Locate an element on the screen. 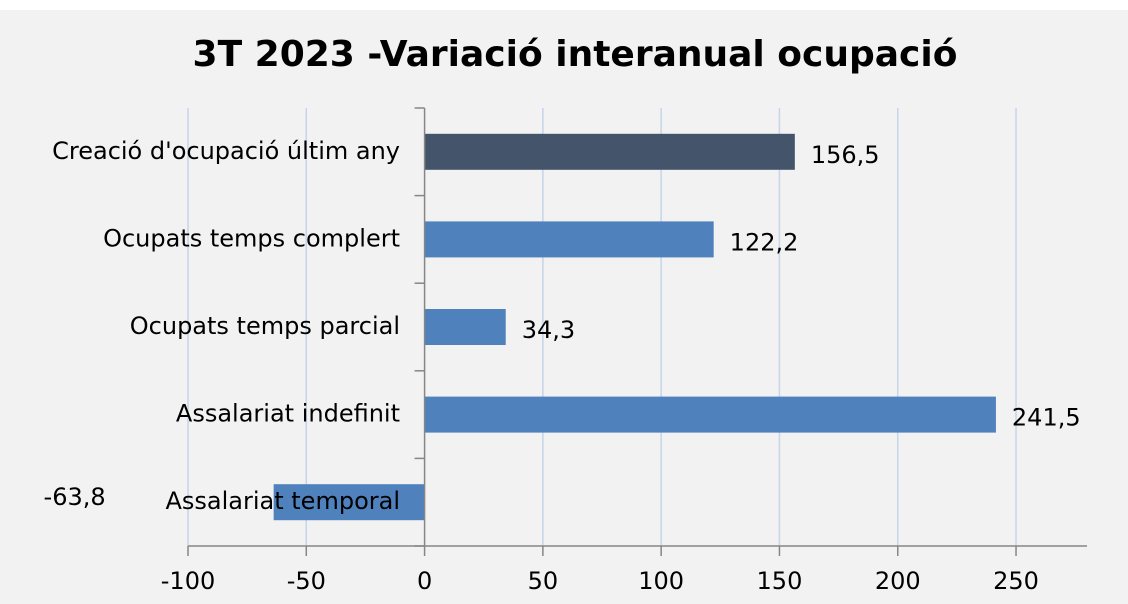 The image size is (1128, 604). category-label: Ocupats temps complert is located at coordinates (251, 238).